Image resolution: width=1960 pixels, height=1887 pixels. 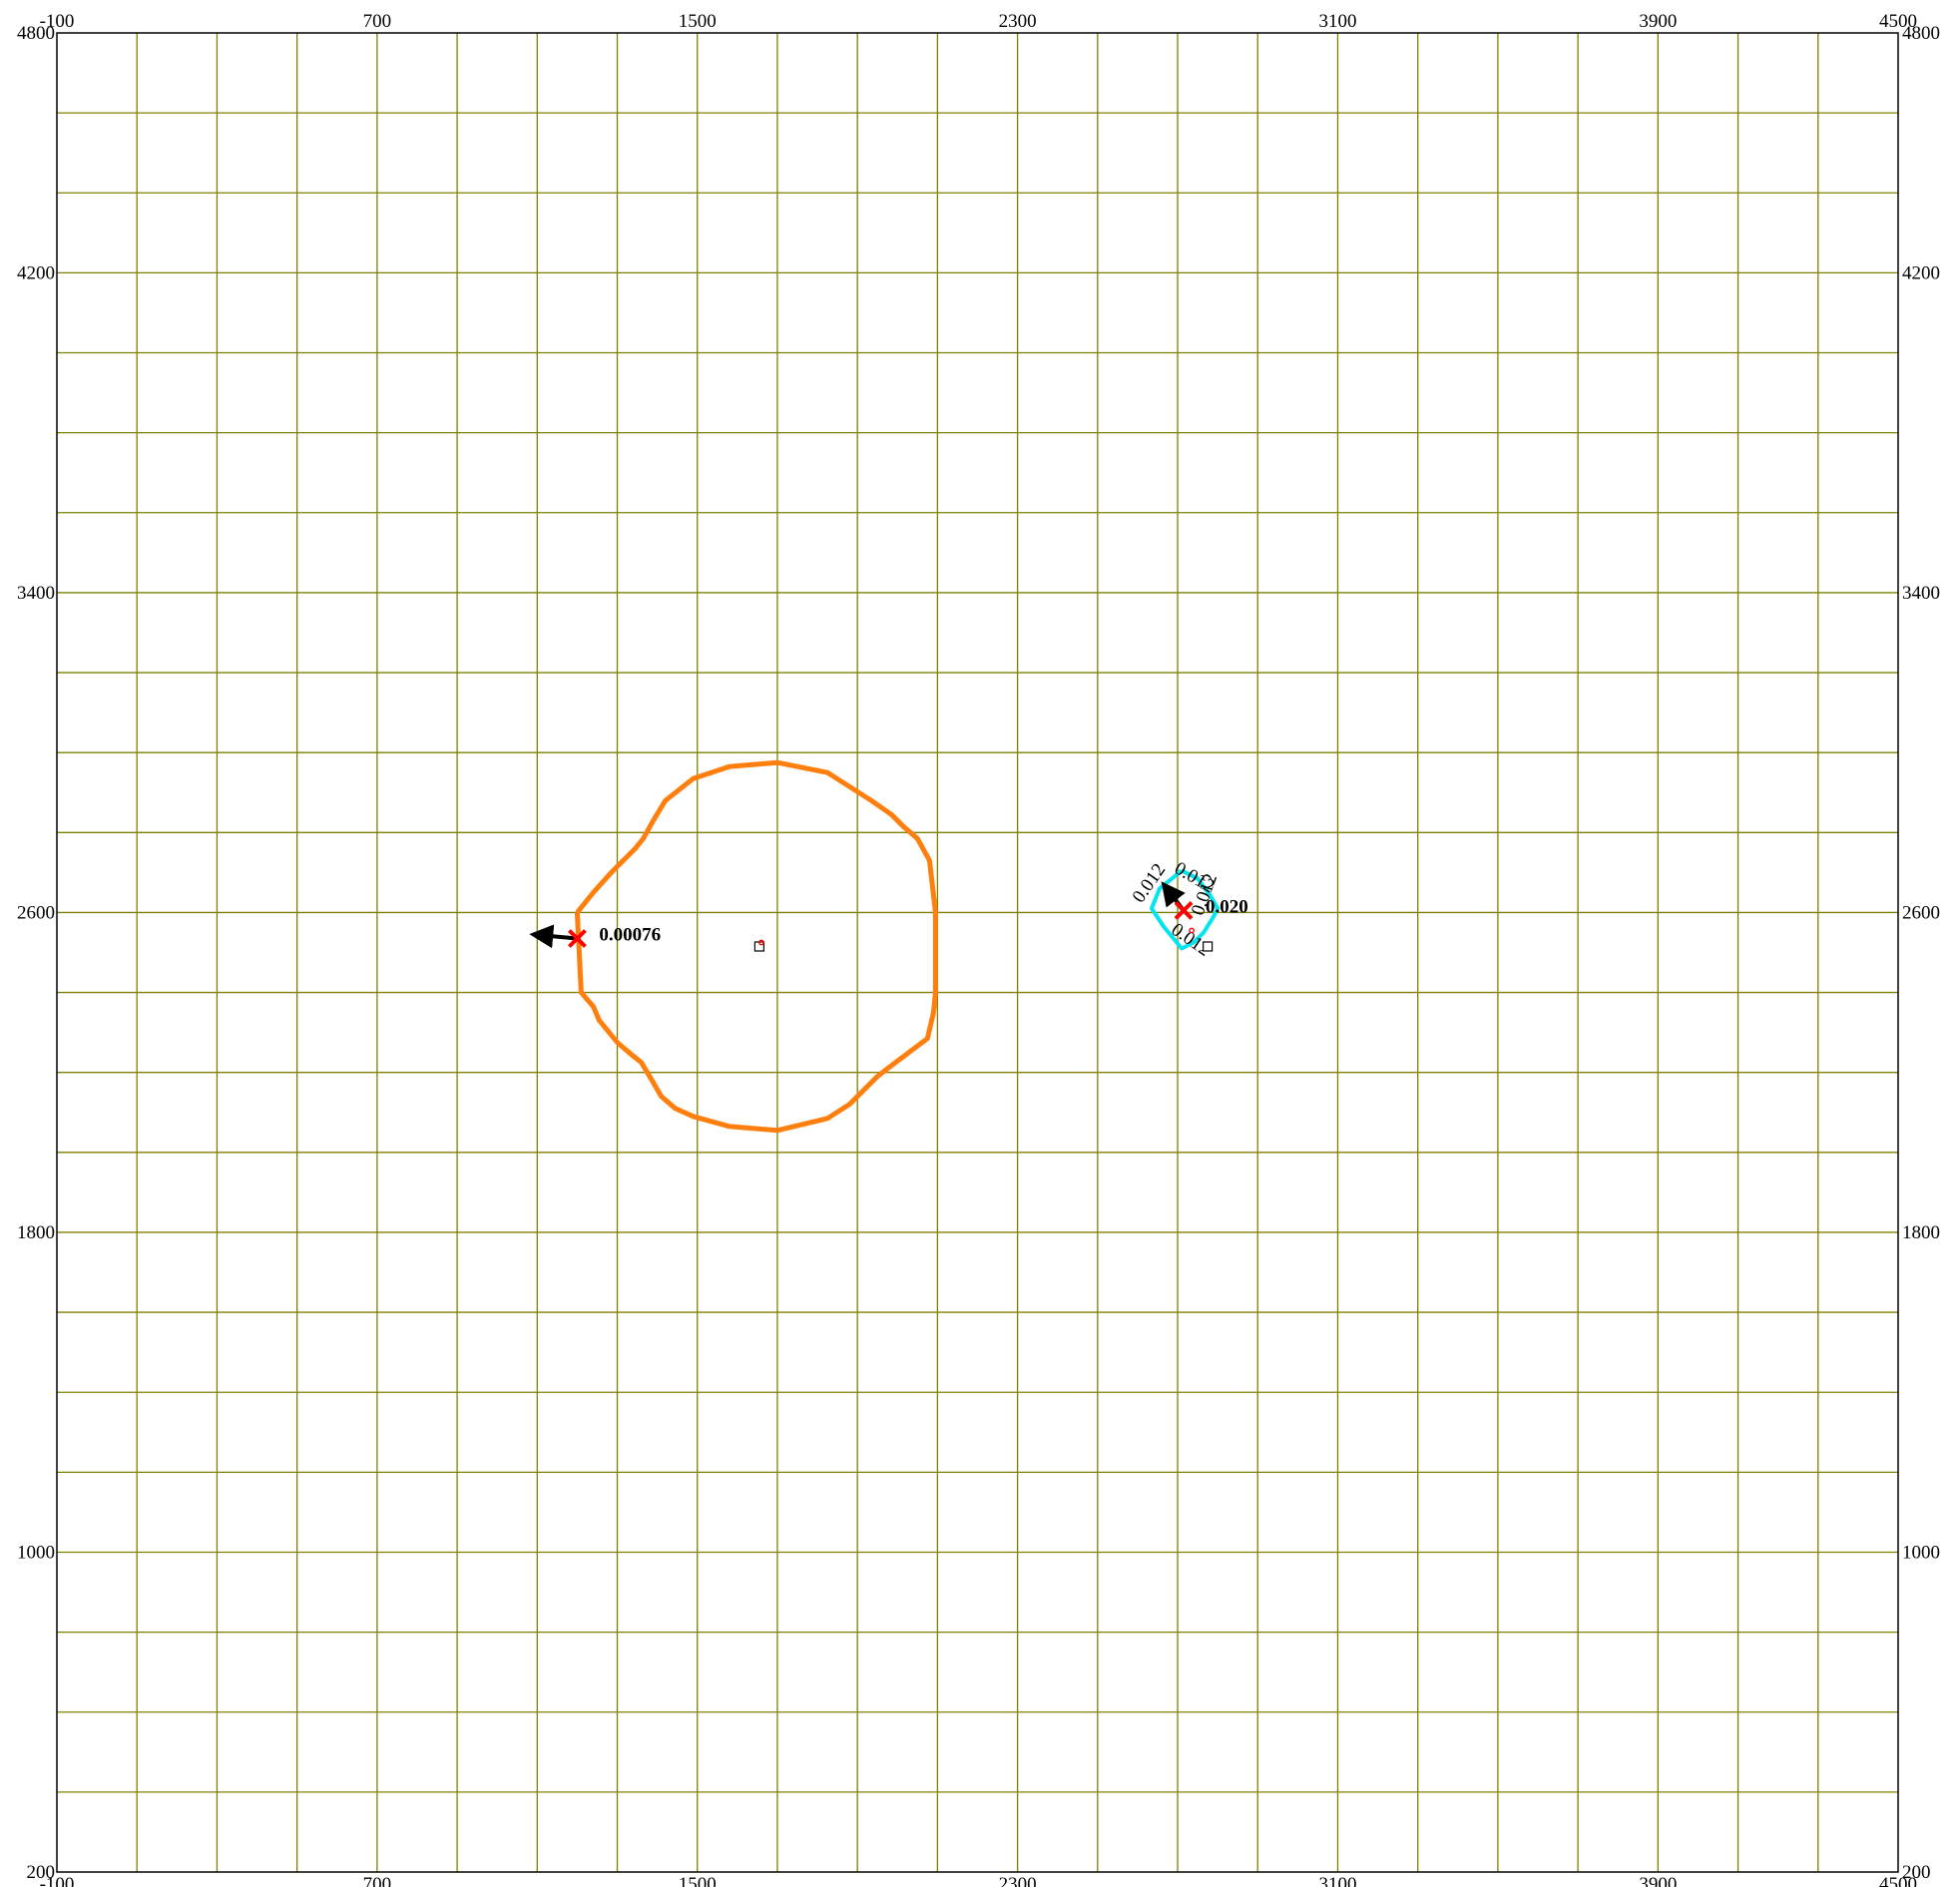 What do you see at coordinates (36, 1552) in the screenshot?
I see `y-tick-label-left: 1000` at bounding box center [36, 1552].